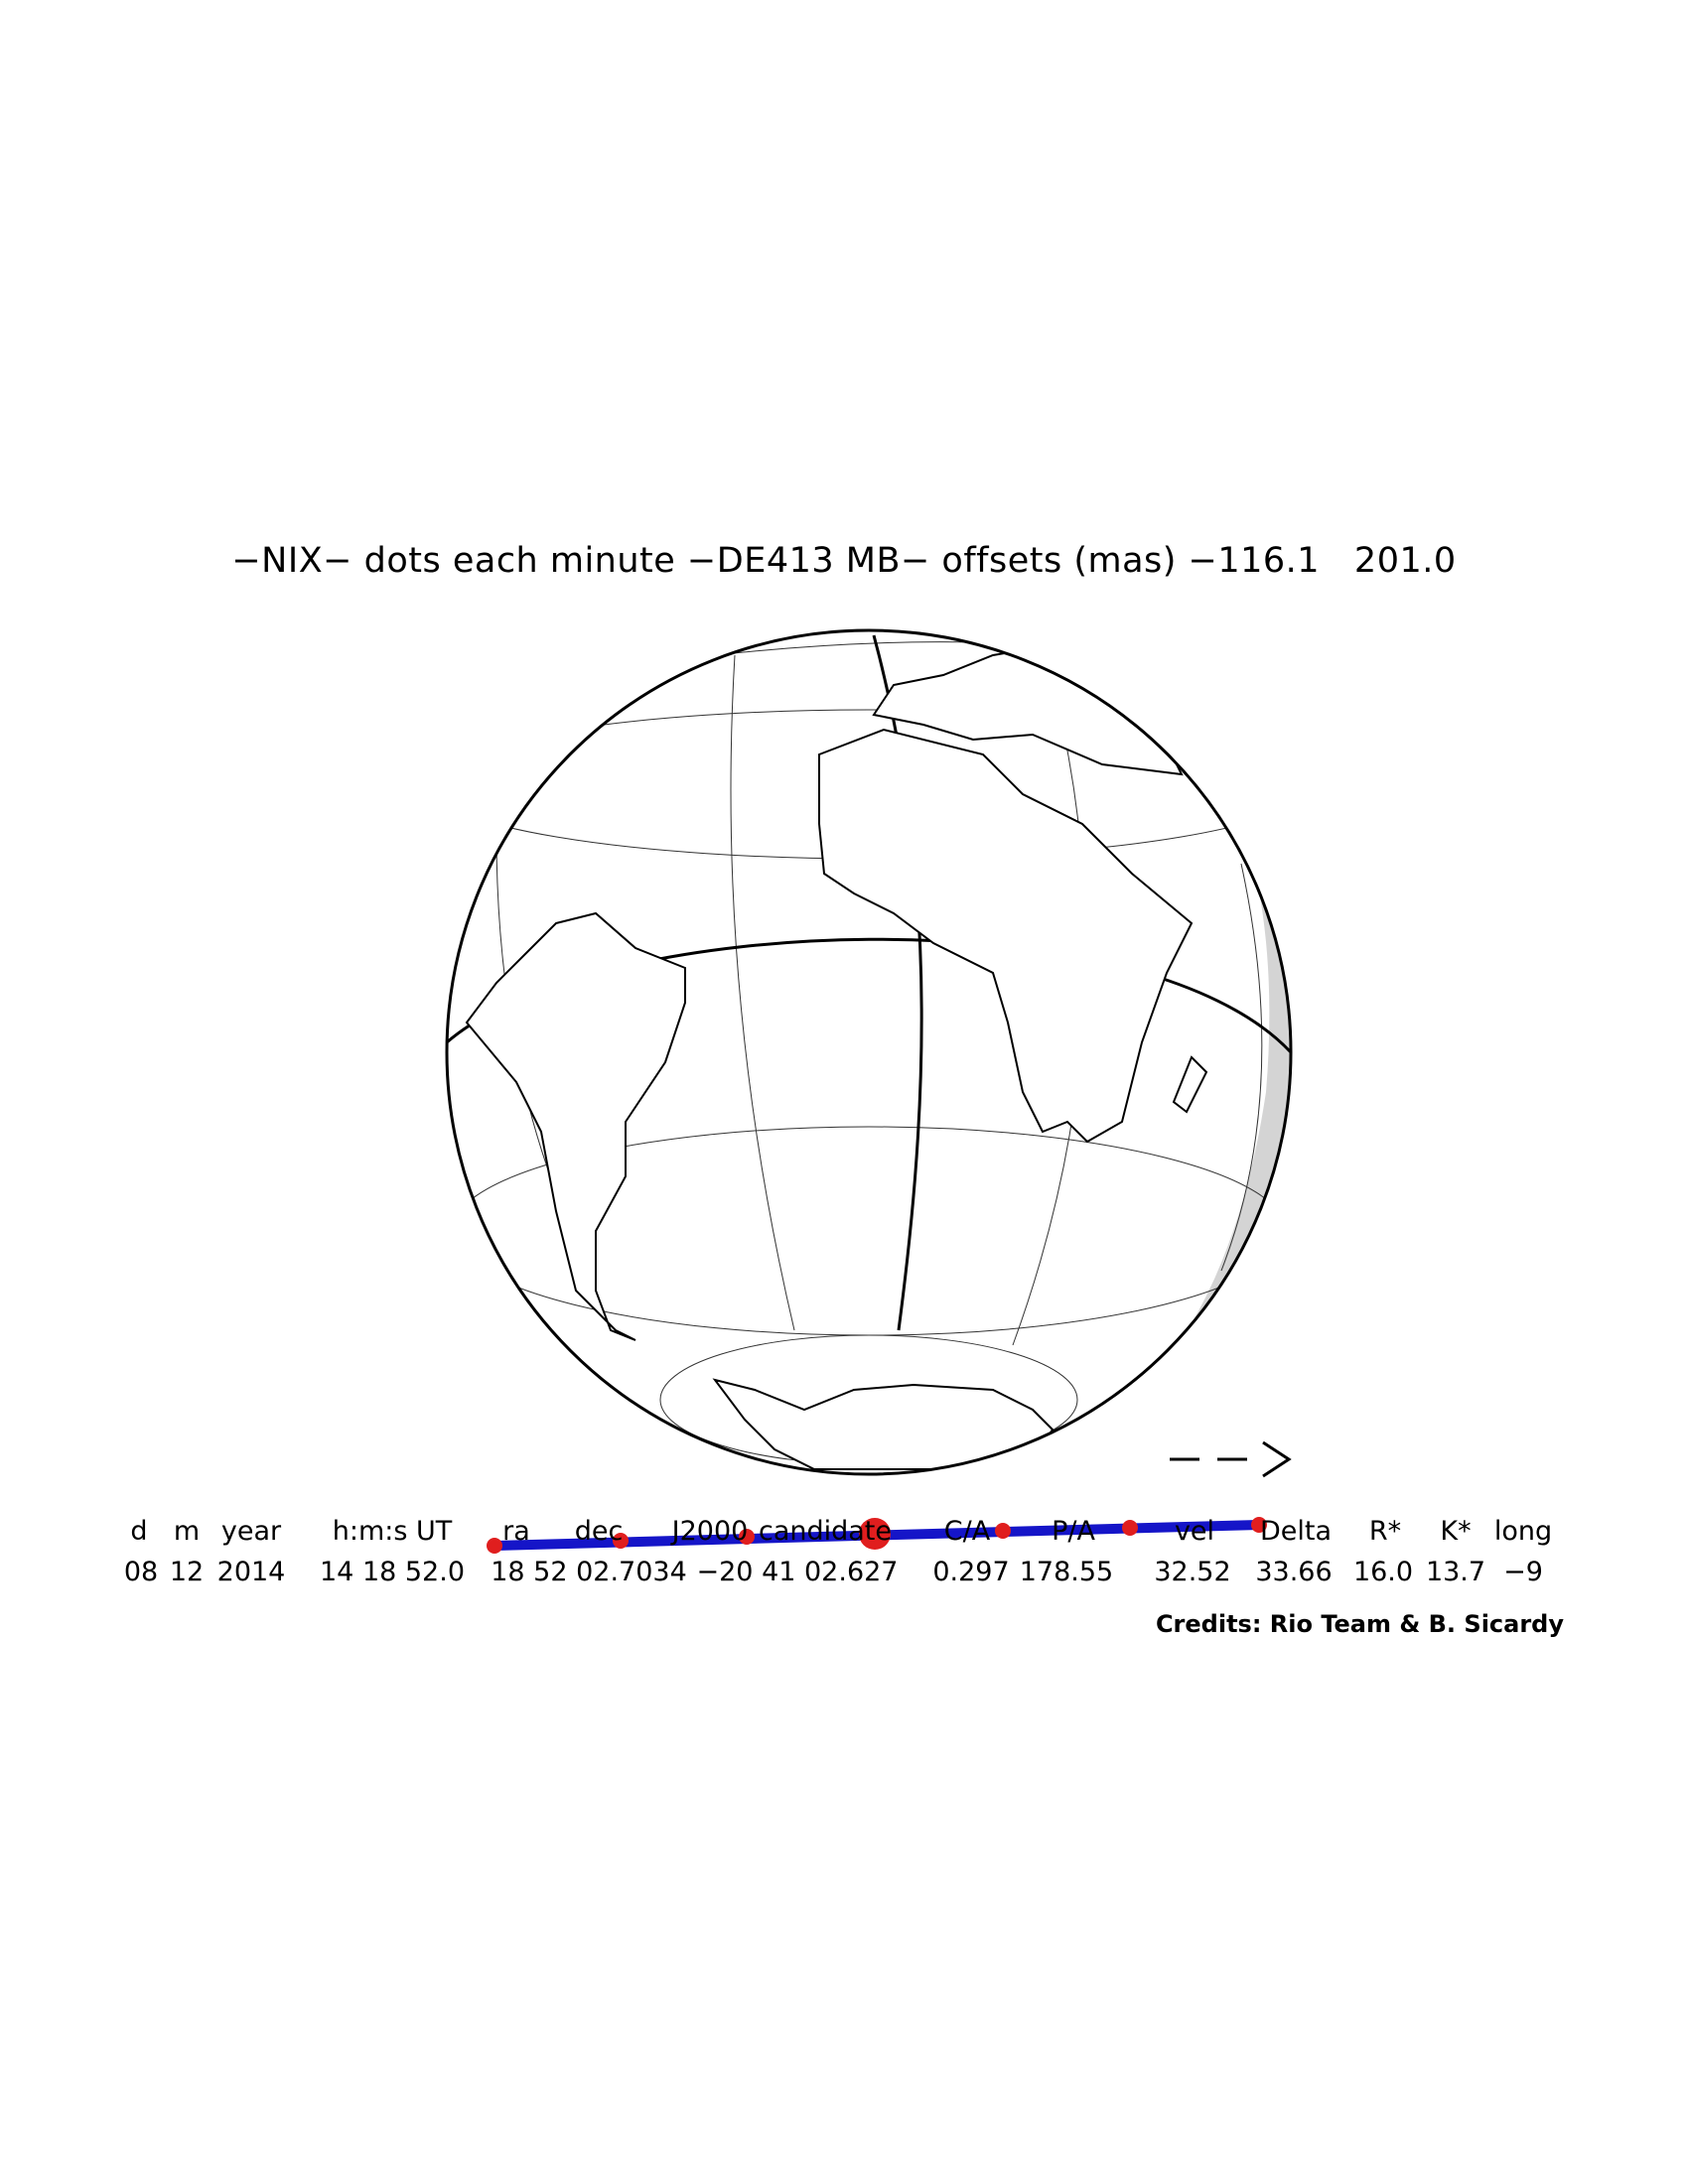 This screenshot has width=1688, height=2184. Describe the element at coordinates (516, 1531) in the screenshot. I see `header-ra: ra` at that location.